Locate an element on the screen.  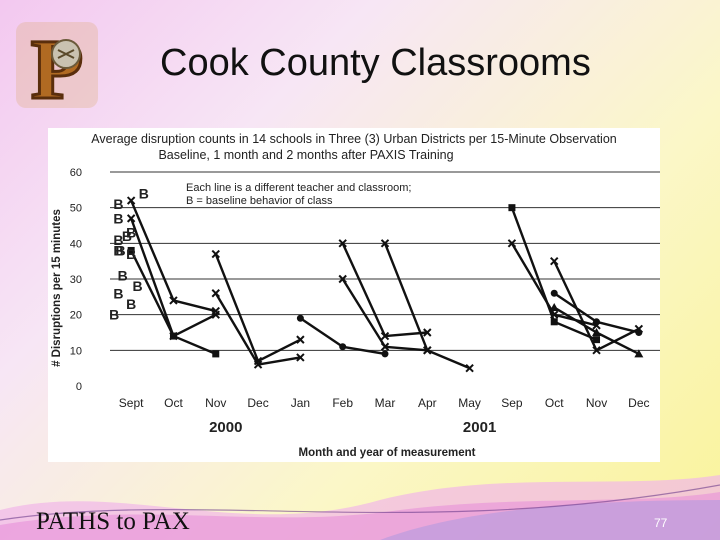
x-tick-label: Feb is located at coordinates (342, 403).